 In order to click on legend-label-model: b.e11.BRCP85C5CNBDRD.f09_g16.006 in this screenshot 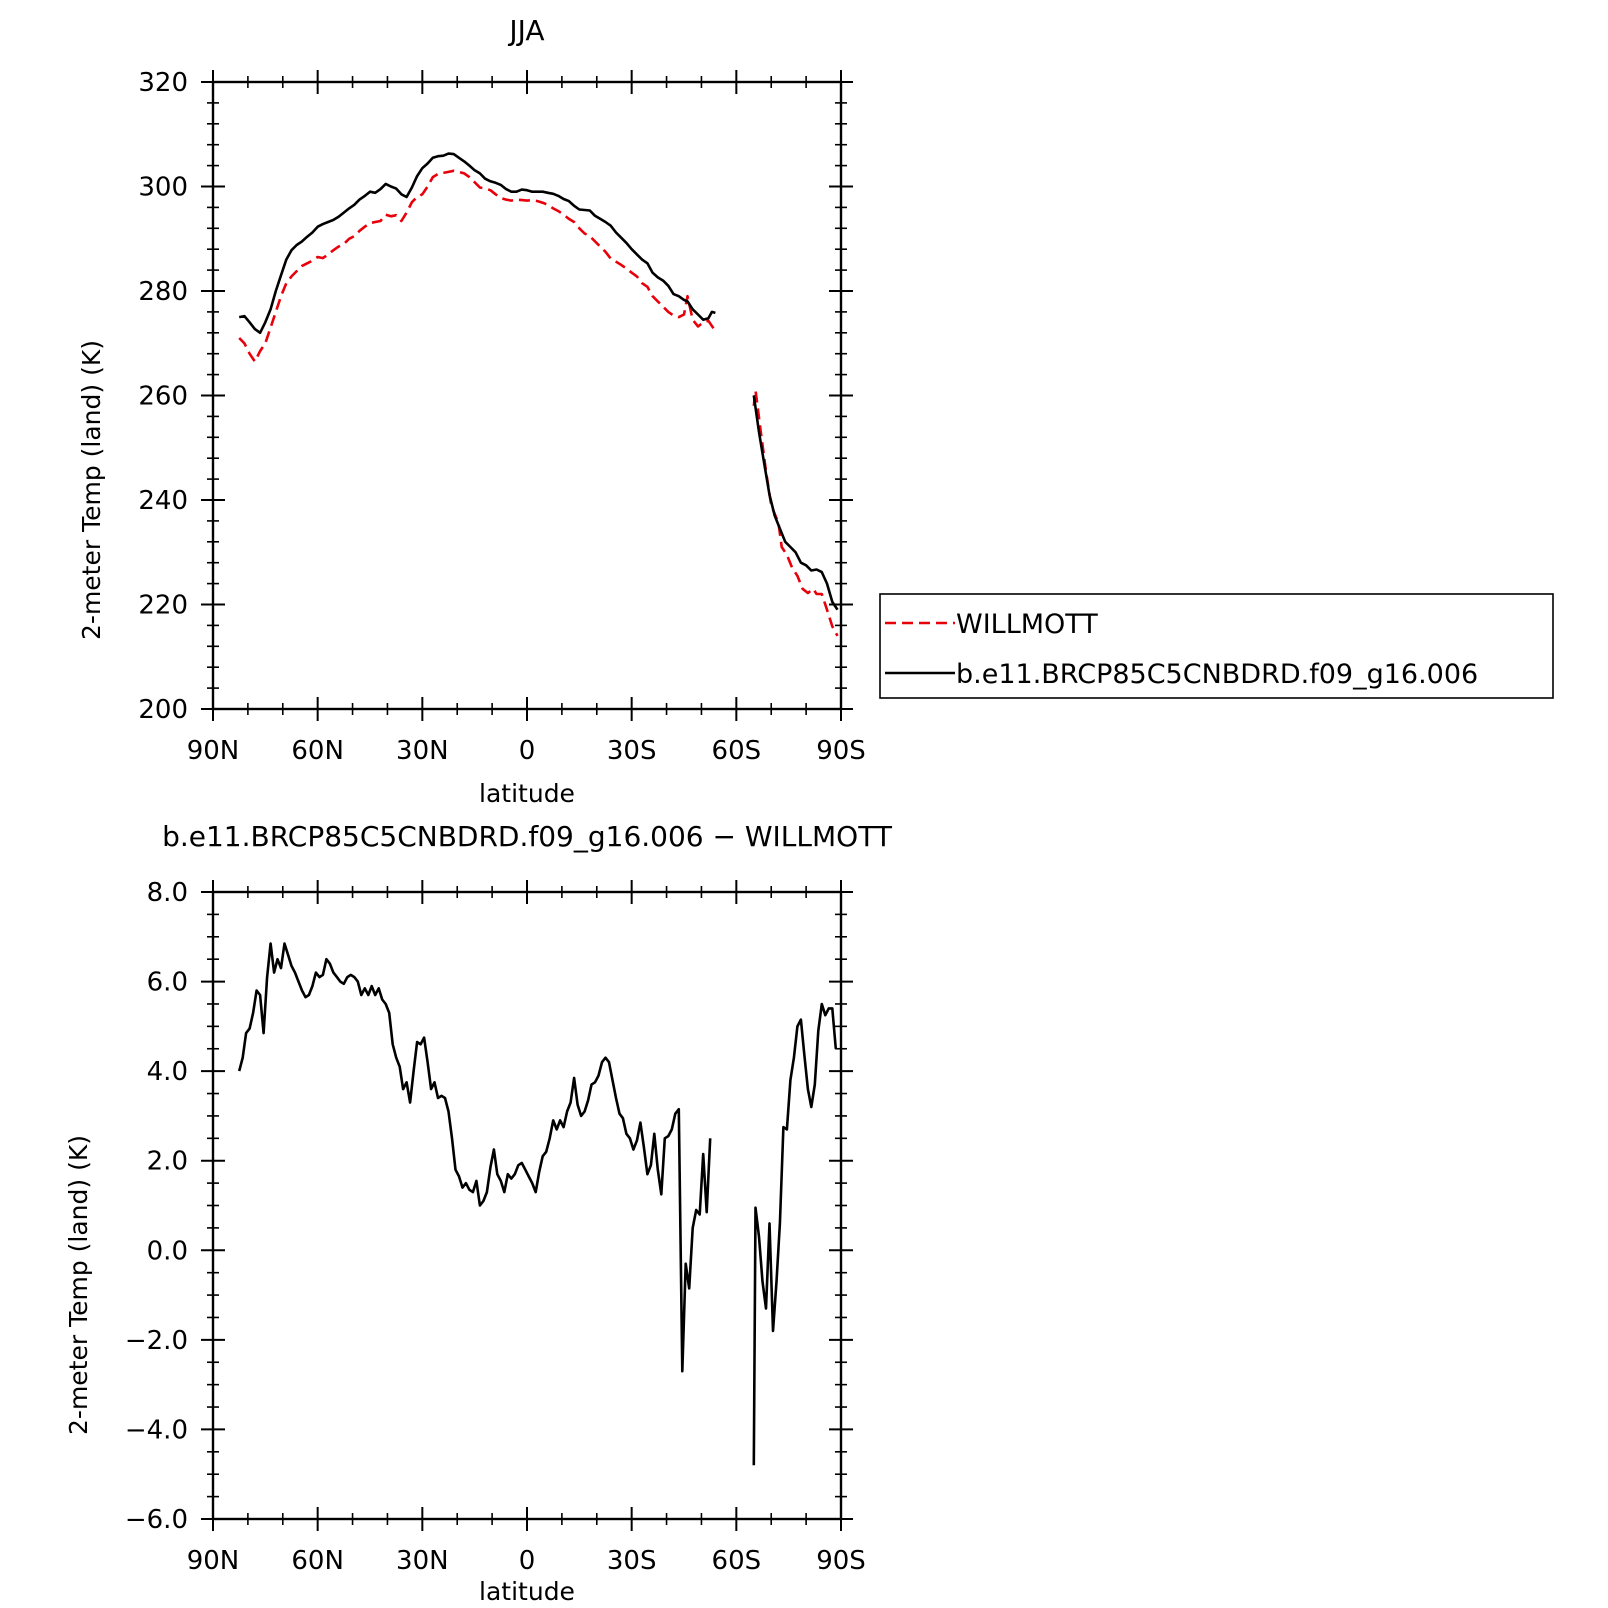, I will do `click(1217, 674)`.